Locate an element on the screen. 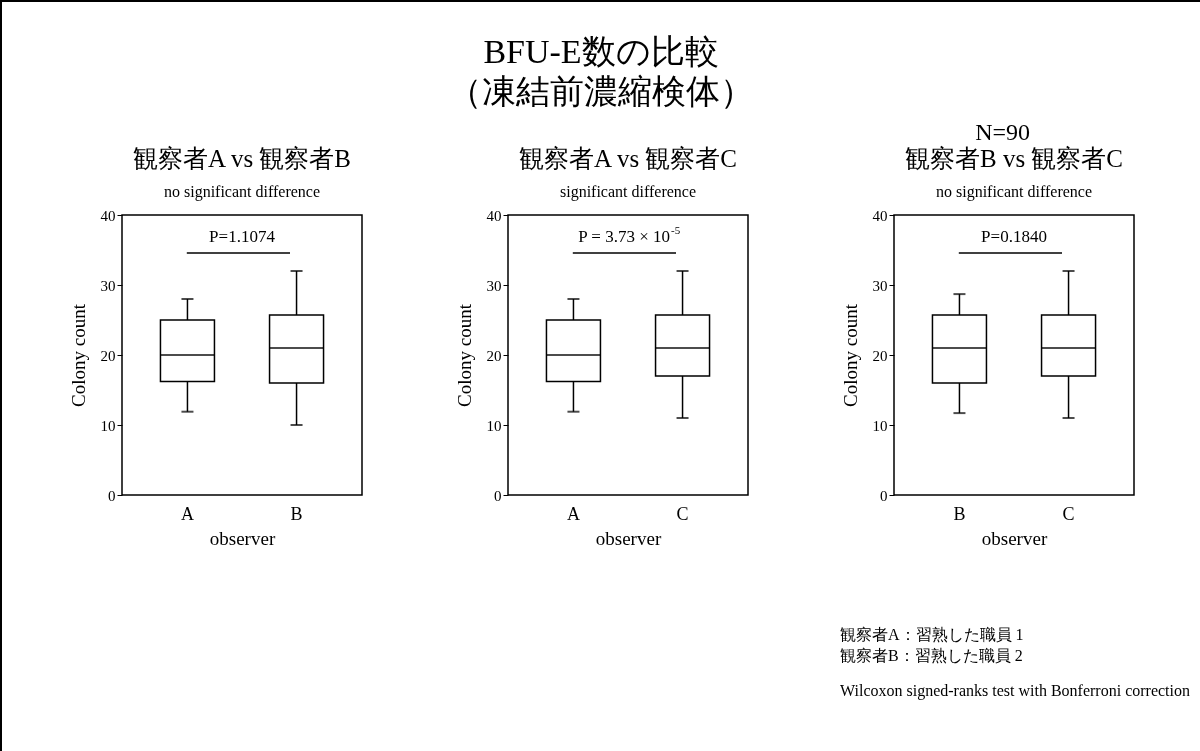 The width and height of the screenshot is (1200, 751). text: N=90 is located at coordinates (1002, 132).